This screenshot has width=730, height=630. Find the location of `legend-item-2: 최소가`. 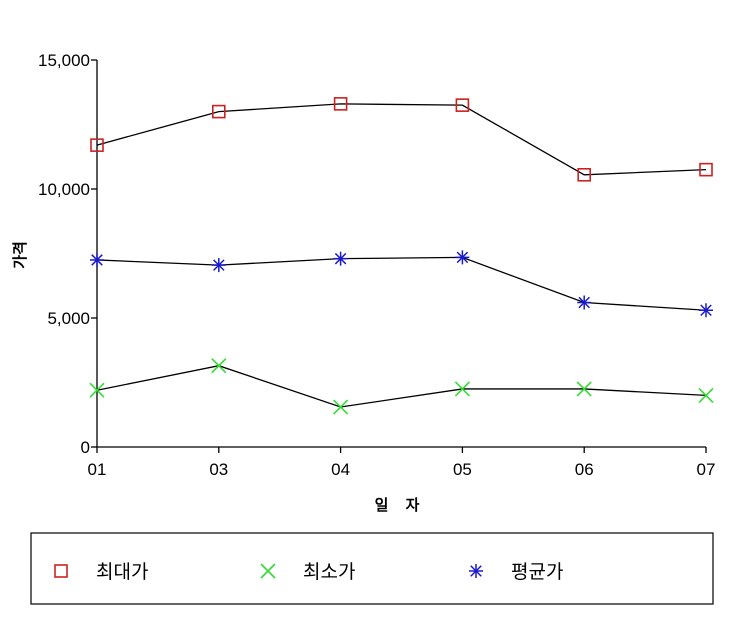

legend-item-2: 최소가 is located at coordinates (307, 572).